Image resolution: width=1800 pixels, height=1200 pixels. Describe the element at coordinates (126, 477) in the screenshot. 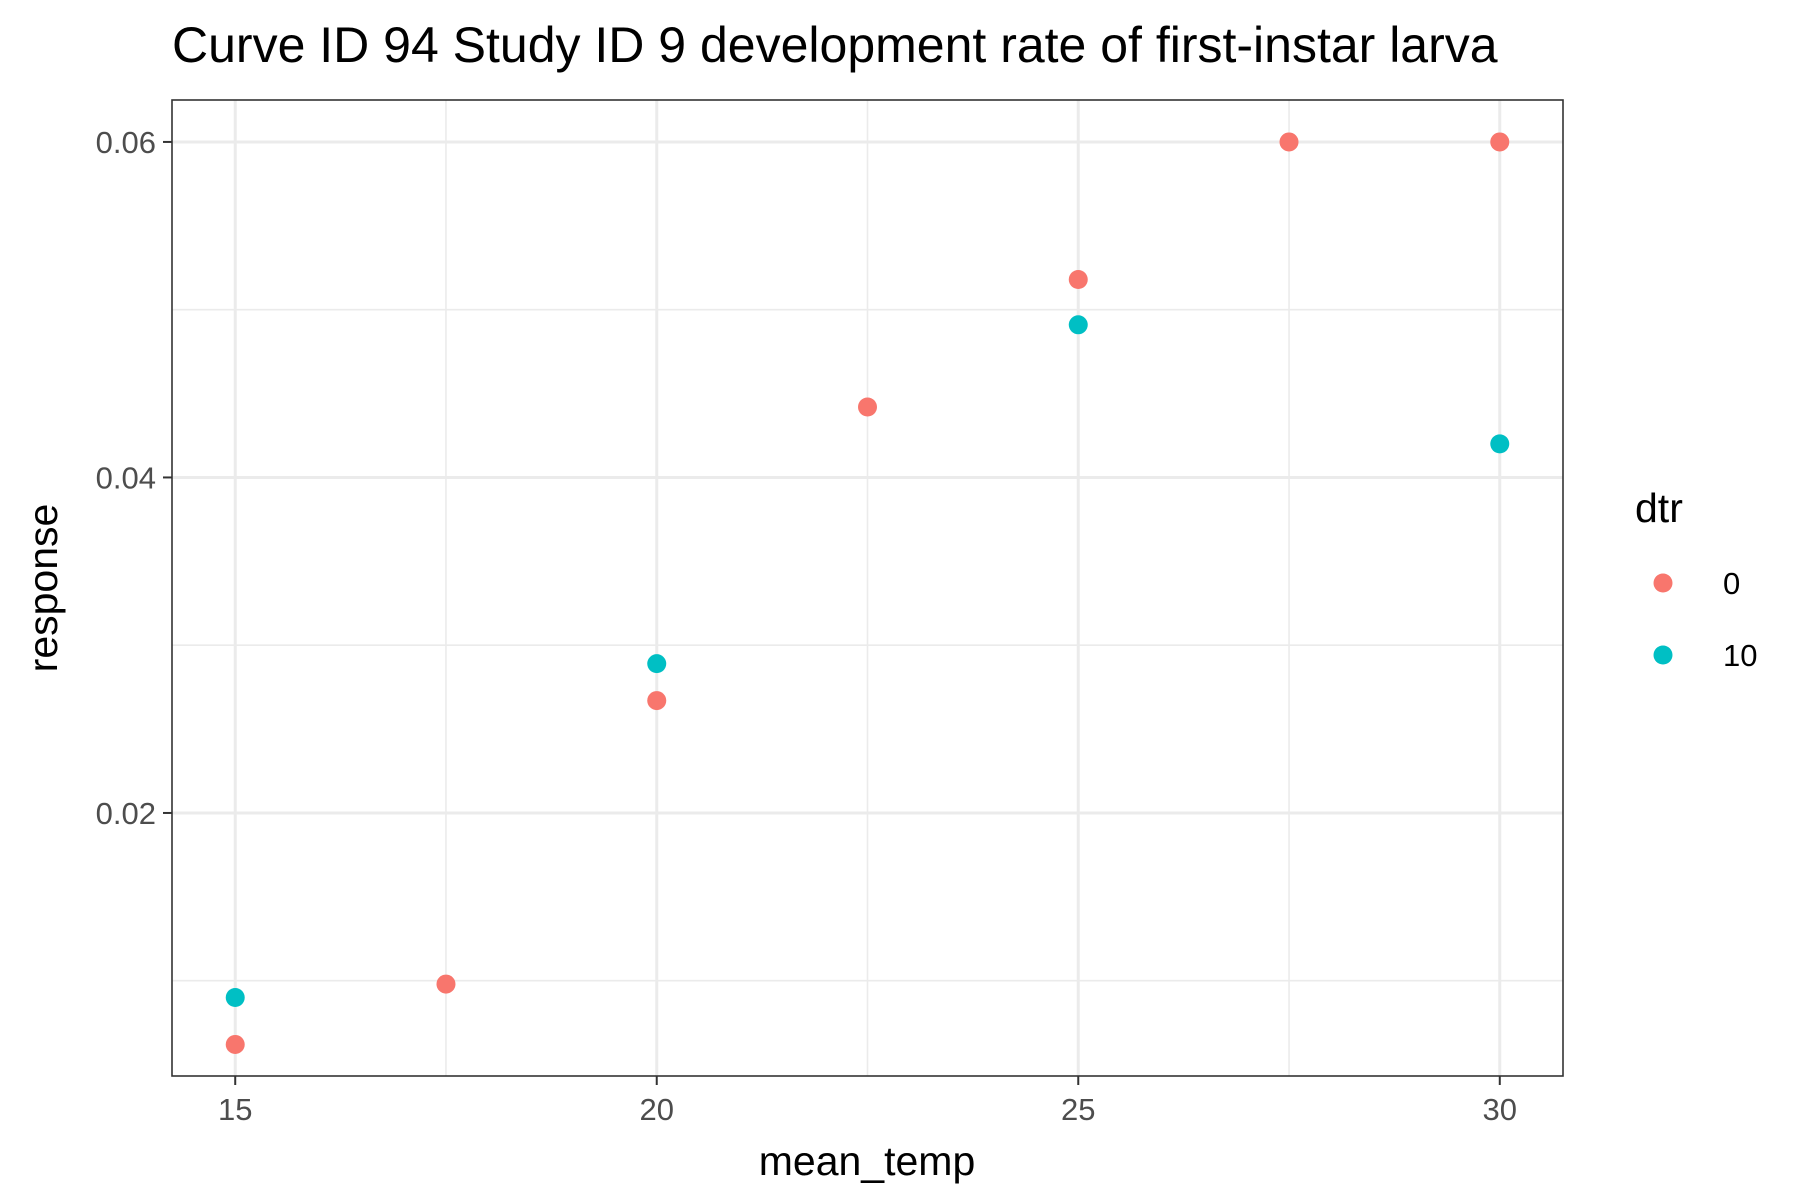

I see `y-tick-label: 0.04` at that location.